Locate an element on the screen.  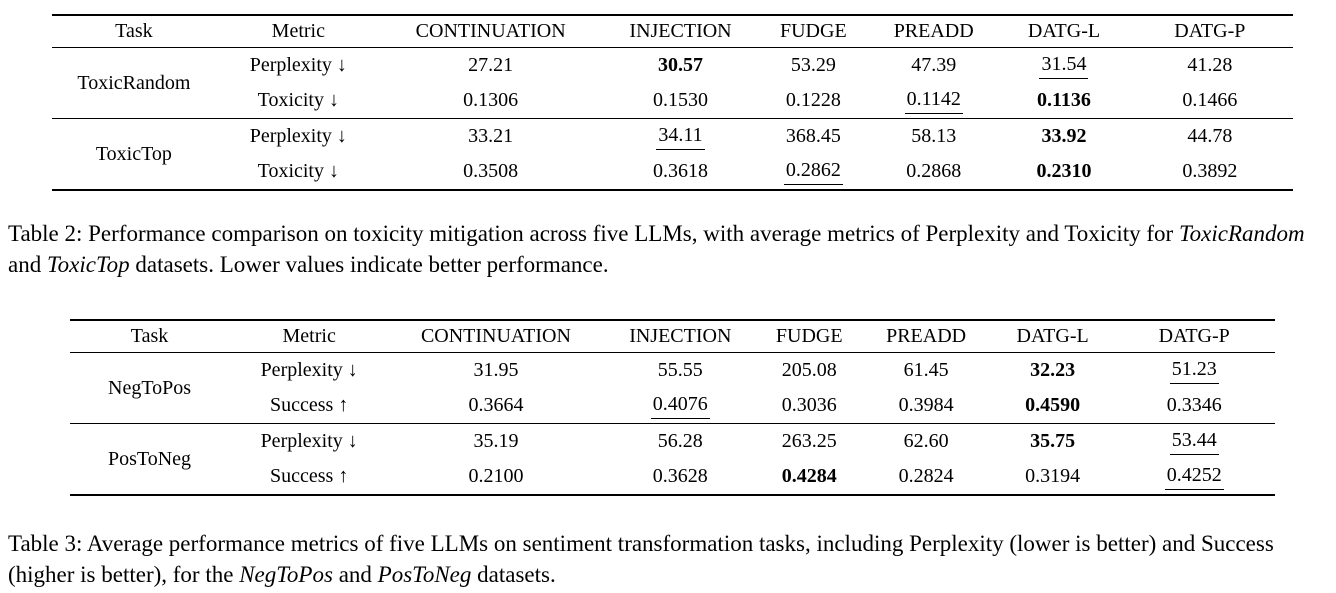
value-cell: 0.2868 is located at coordinates (933, 172).